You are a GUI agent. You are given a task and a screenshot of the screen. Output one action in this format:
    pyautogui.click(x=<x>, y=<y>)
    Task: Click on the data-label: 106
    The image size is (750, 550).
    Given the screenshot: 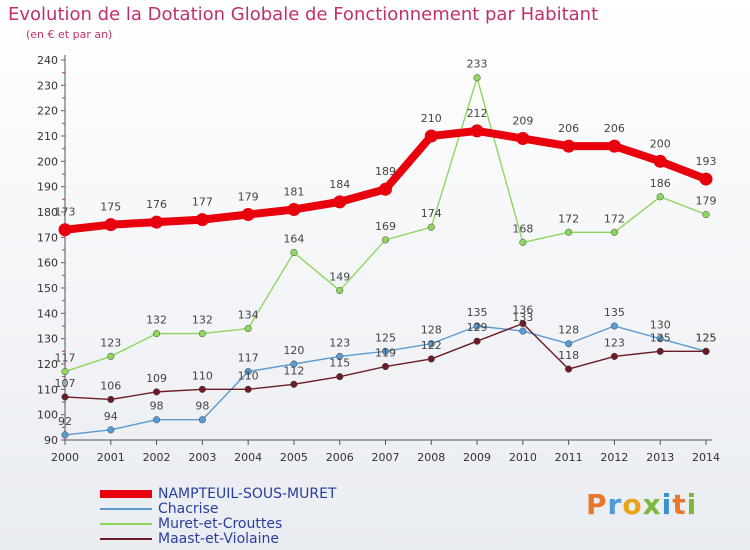 What is the action you would take?
    pyautogui.click(x=110, y=385)
    